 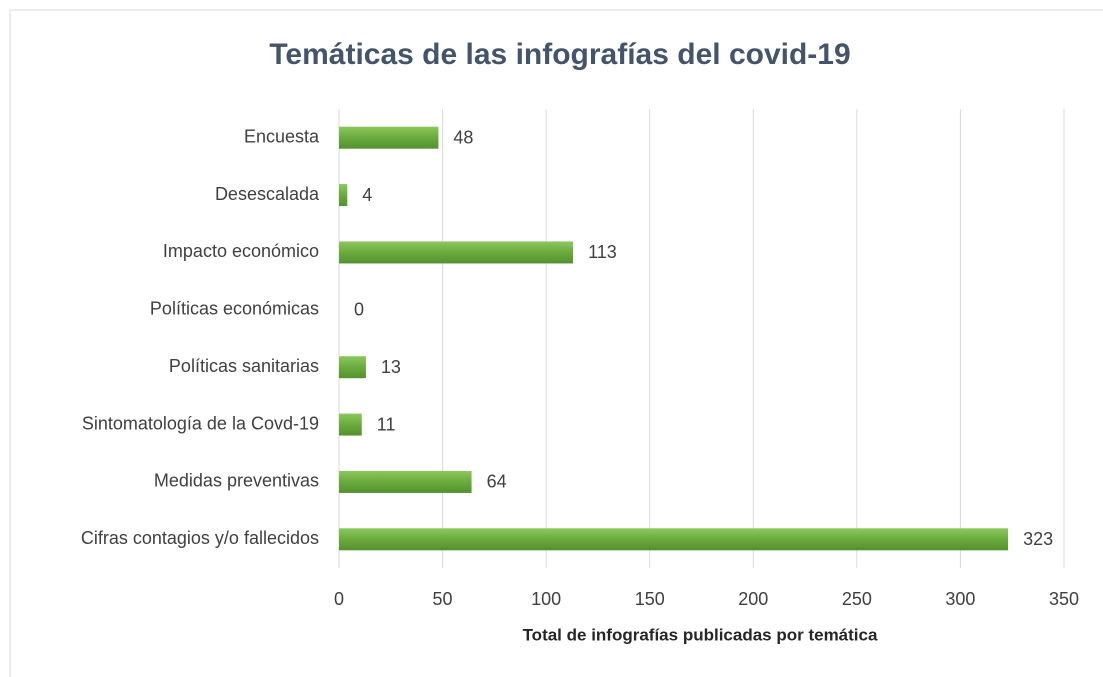 What do you see at coordinates (386, 424) in the screenshot?
I see `data-label: 11` at bounding box center [386, 424].